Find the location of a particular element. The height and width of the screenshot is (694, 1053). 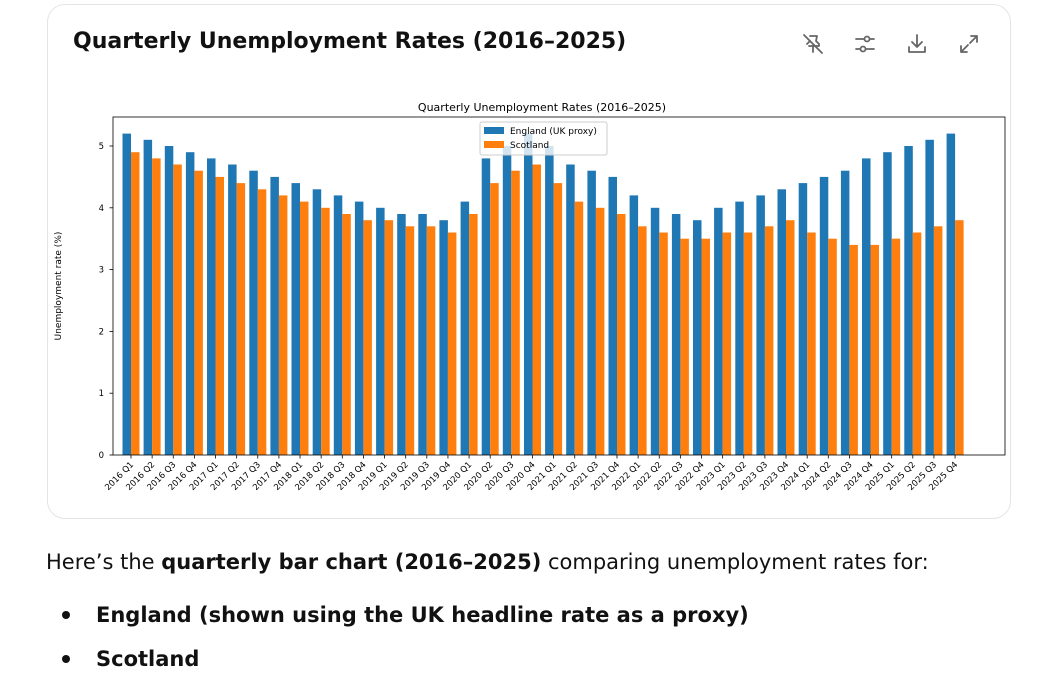

bar-england-2016-q1 is located at coordinates (126, 294).